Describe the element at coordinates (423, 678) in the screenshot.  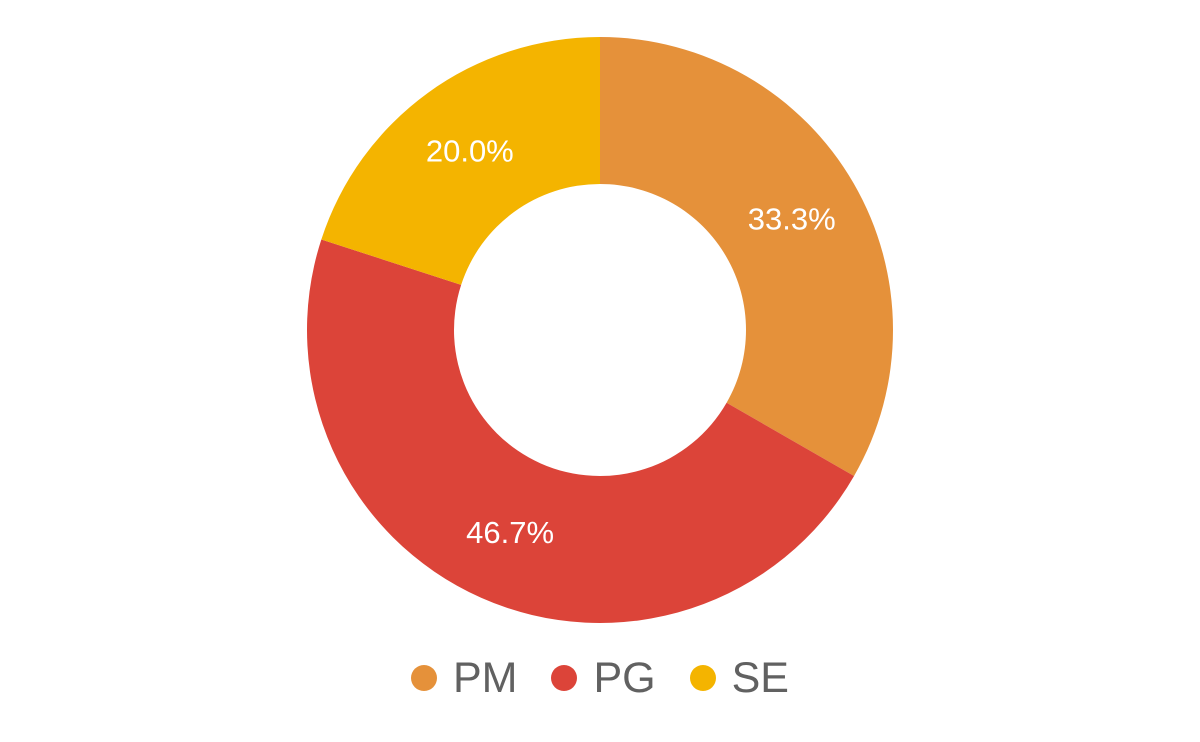
I see `legend-swatch-pm` at that location.